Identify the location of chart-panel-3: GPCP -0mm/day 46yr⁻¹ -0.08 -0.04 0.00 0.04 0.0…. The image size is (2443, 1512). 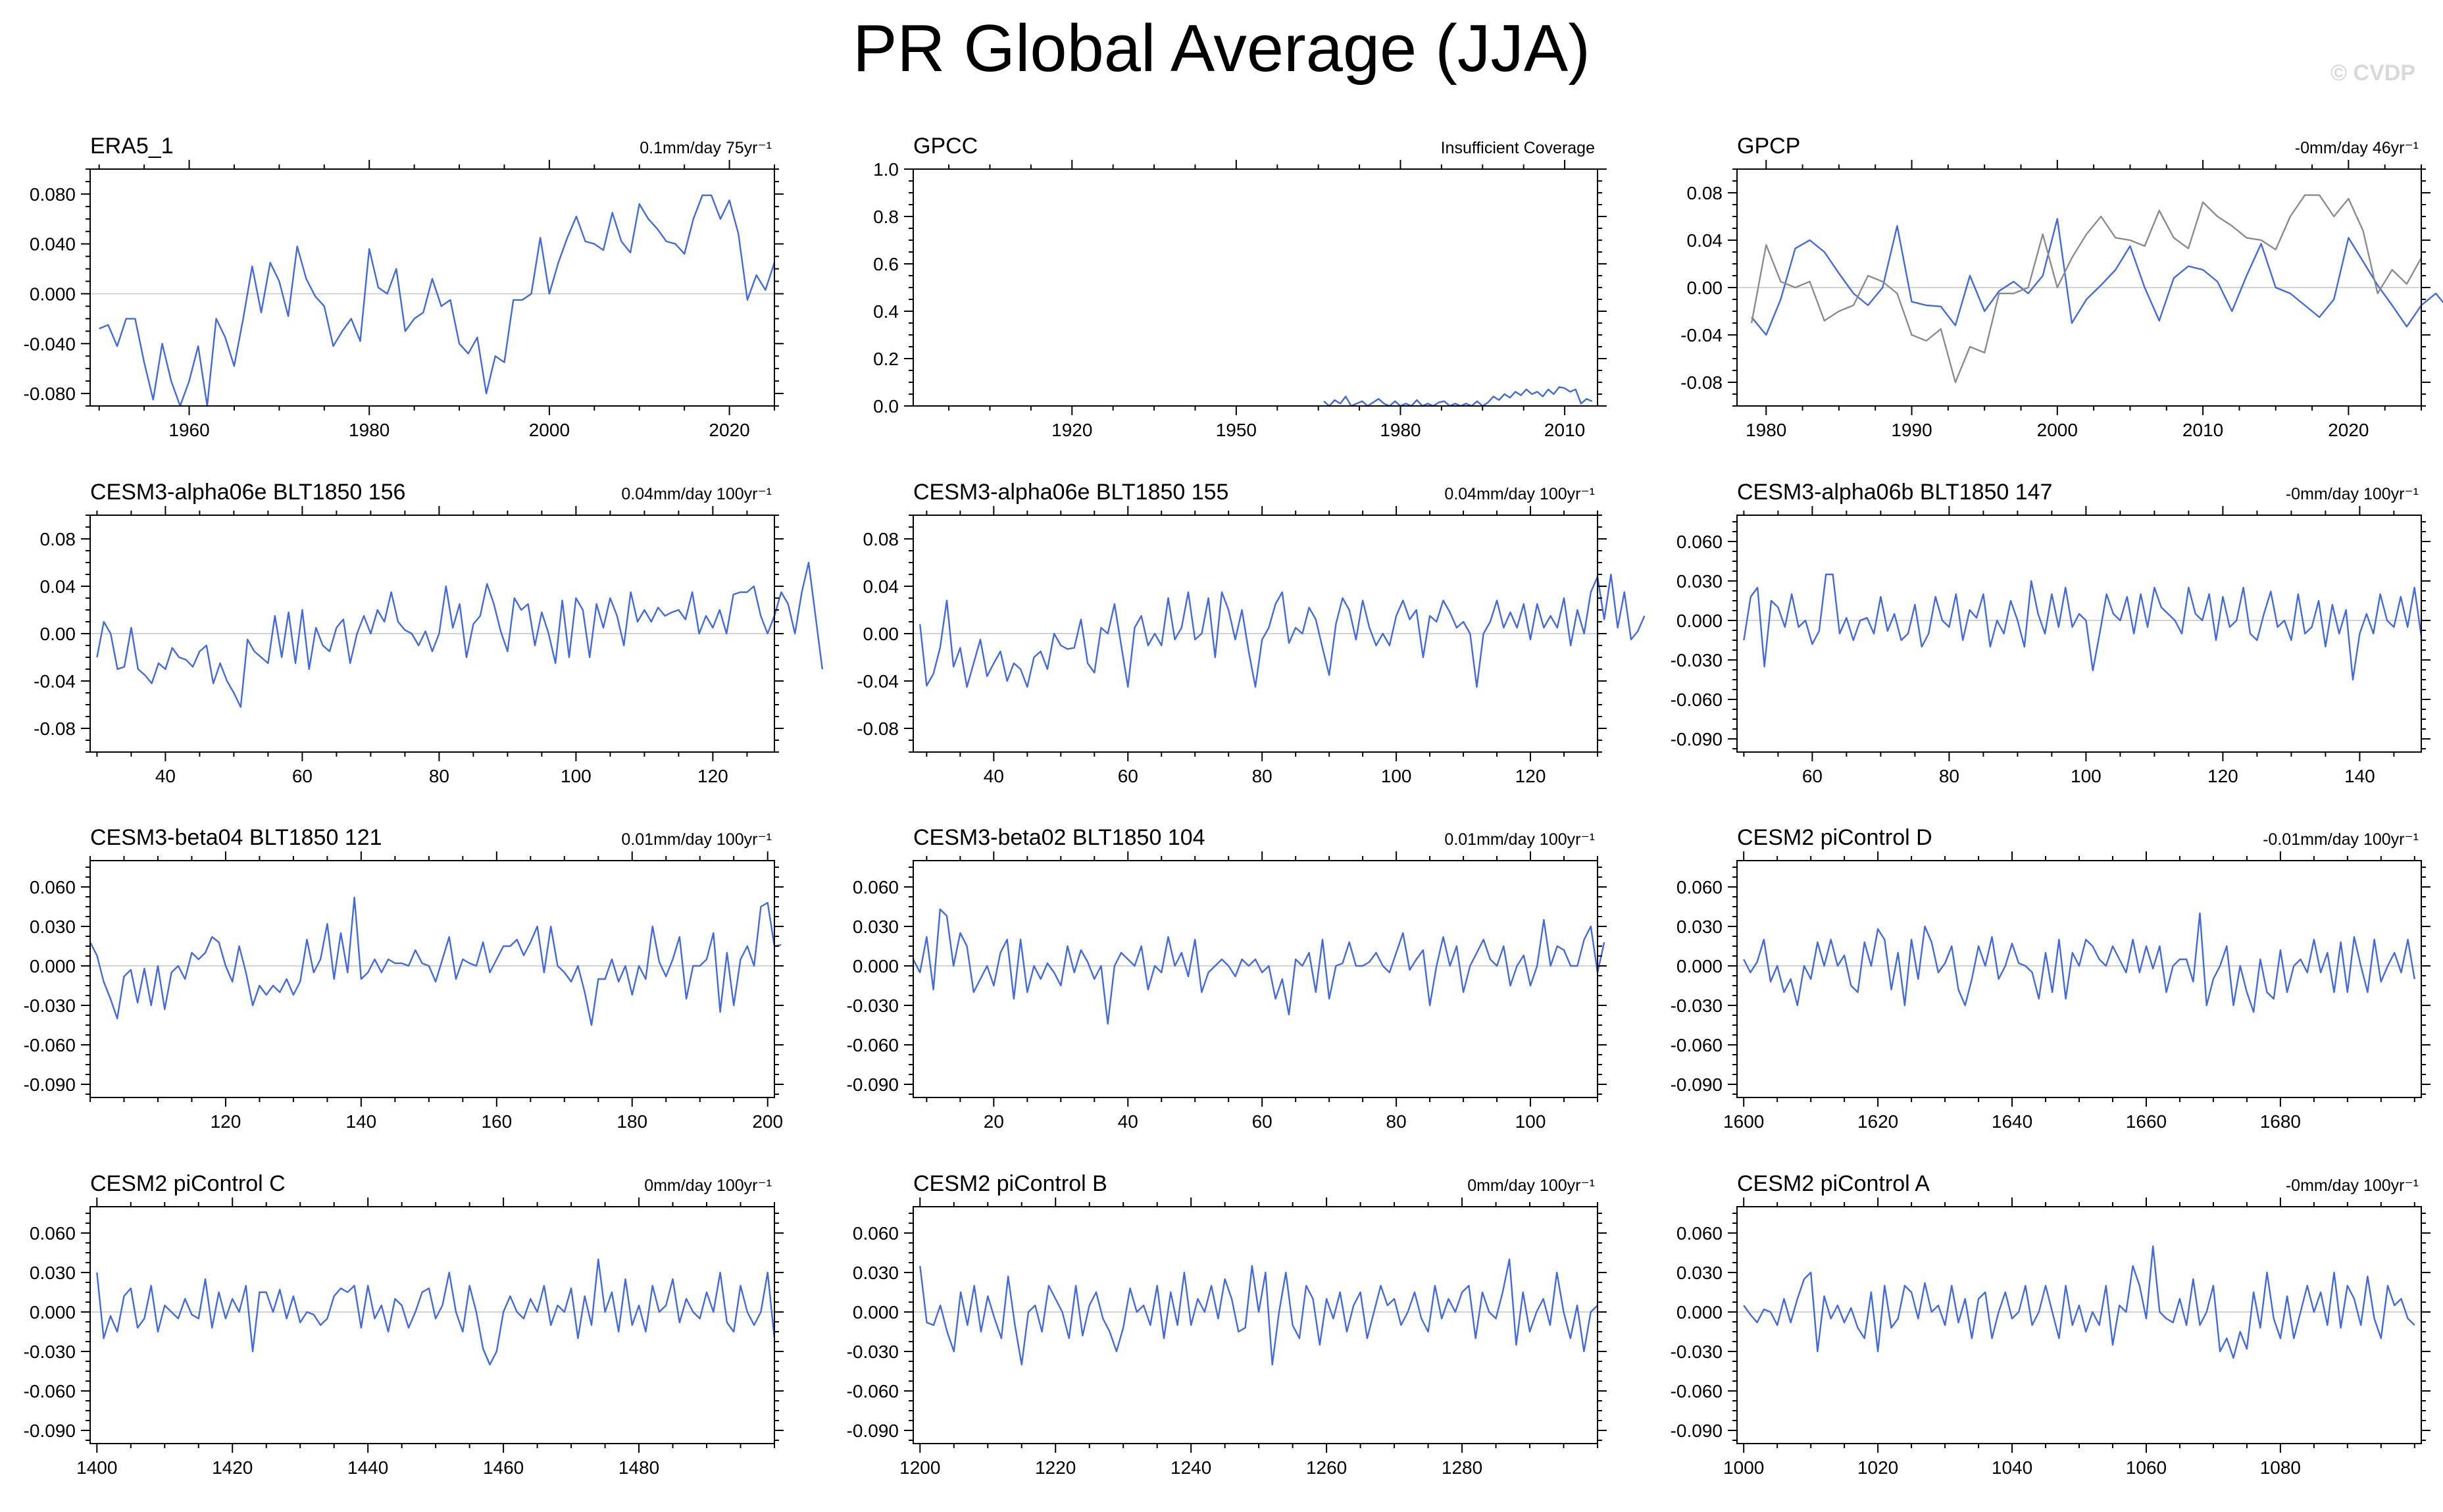
(2061, 287).